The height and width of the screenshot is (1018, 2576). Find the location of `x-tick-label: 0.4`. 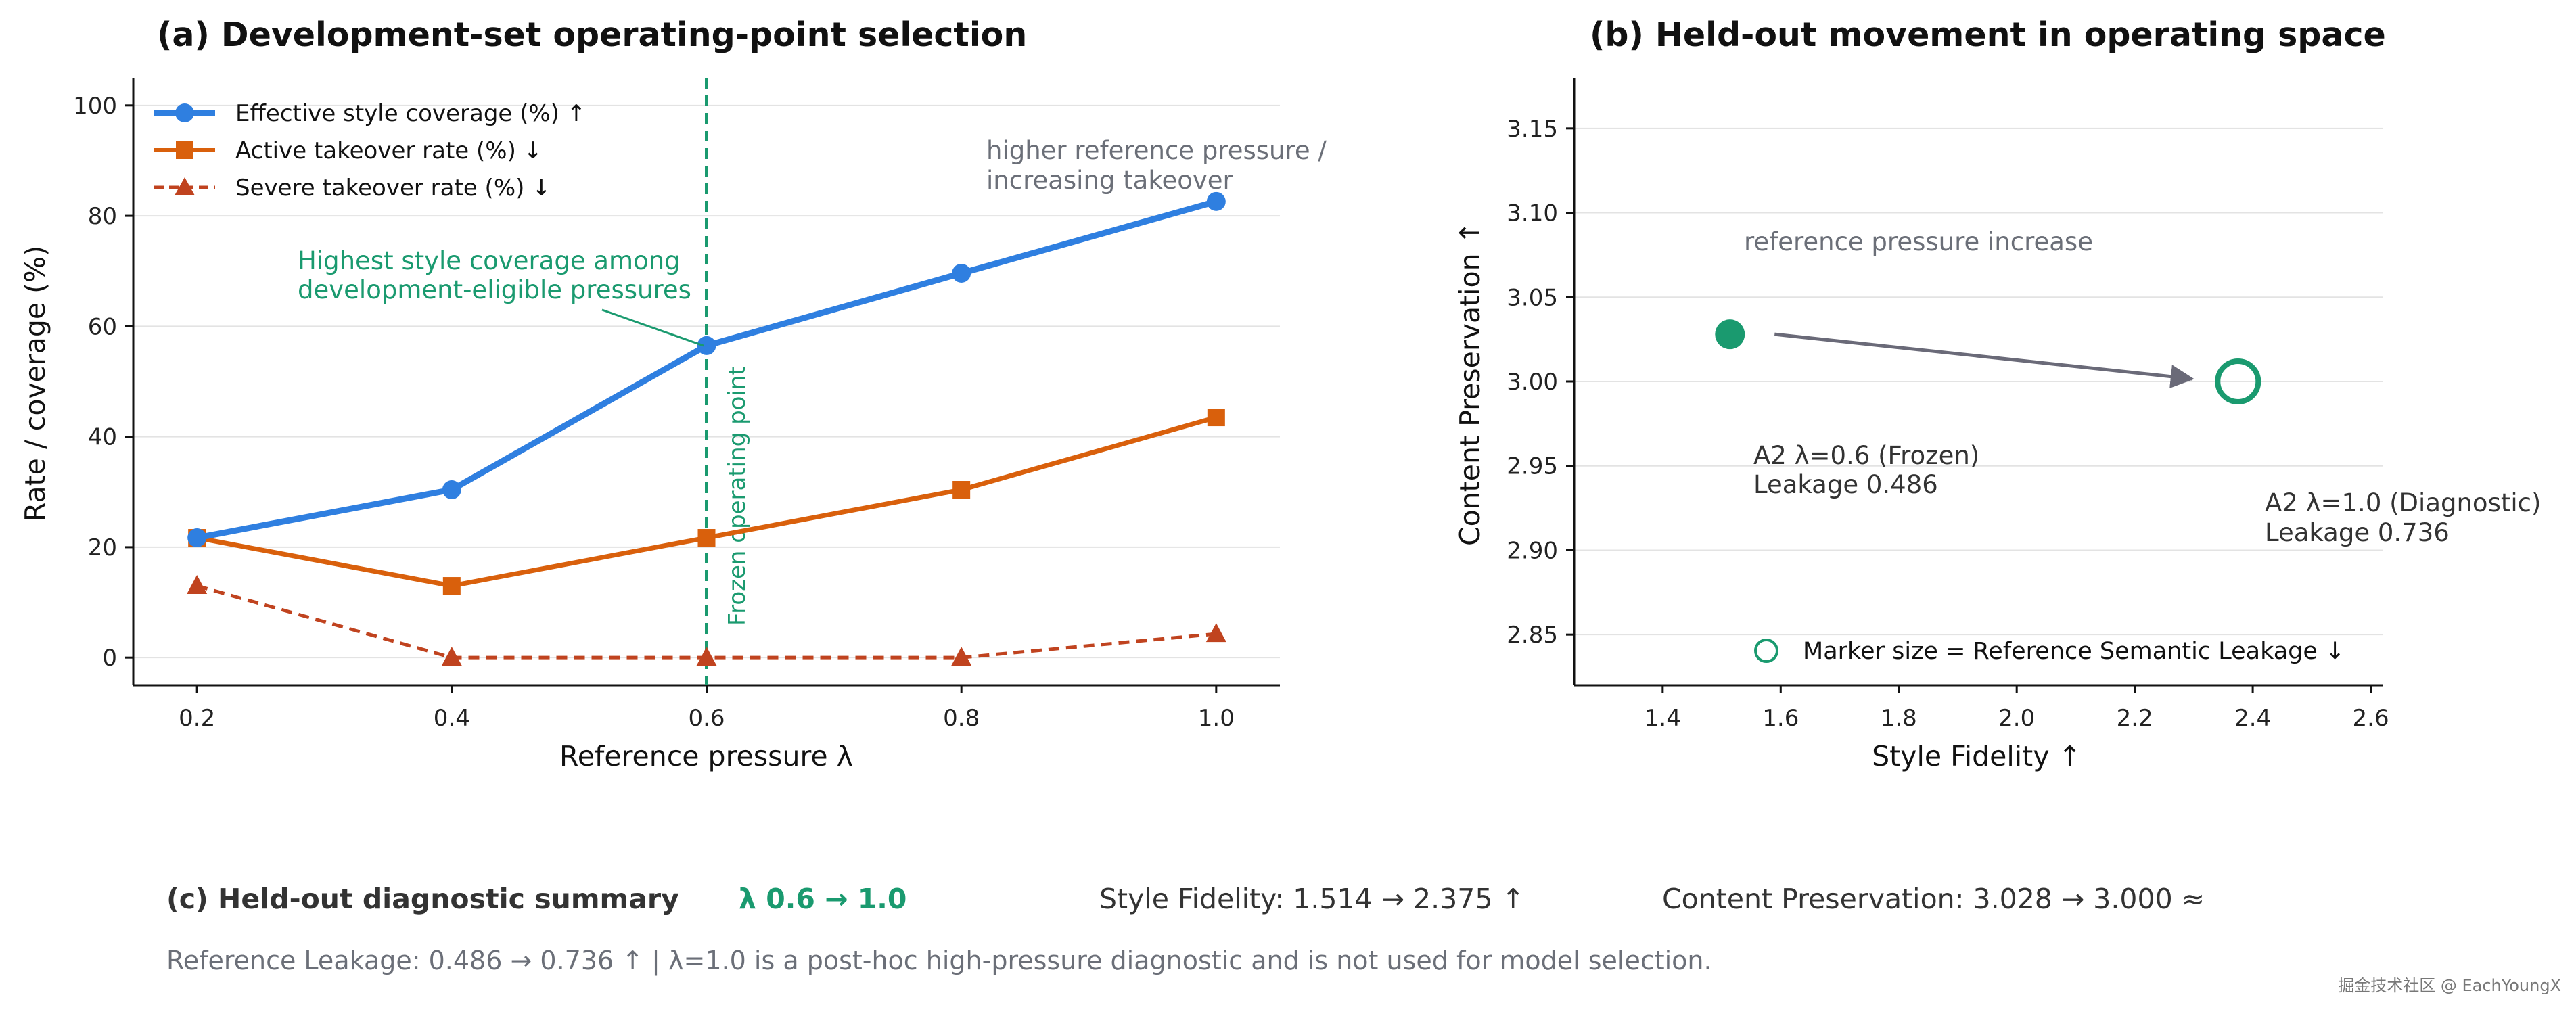

x-tick-label: 0.4 is located at coordinates (452, 719).